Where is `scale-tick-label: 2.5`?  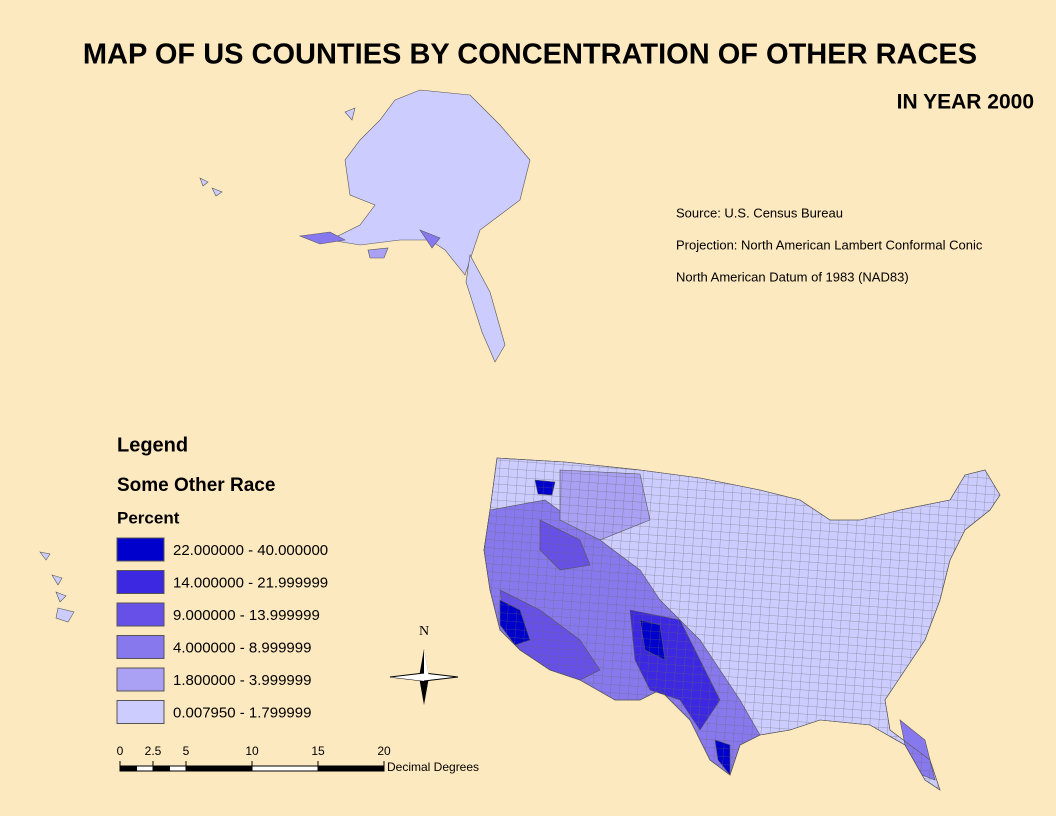 scale-tick-label: 2.5 is located at coordinates (153, 751).